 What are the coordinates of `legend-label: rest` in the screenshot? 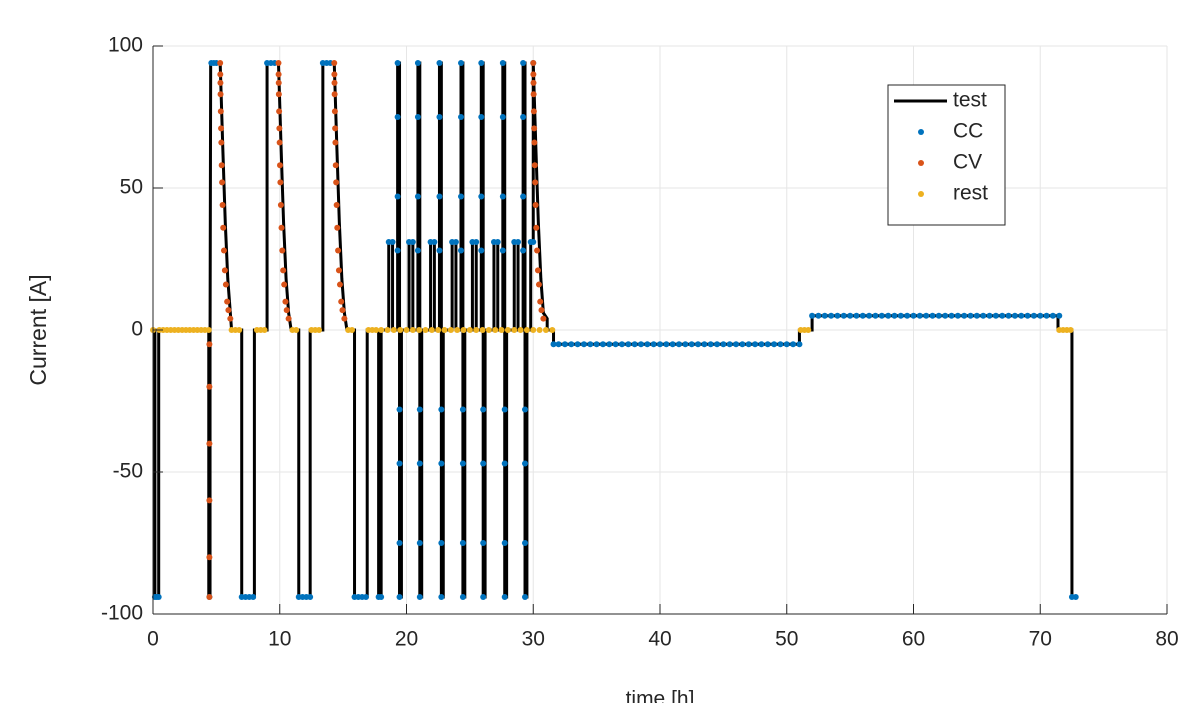 It's located at (970, 193).